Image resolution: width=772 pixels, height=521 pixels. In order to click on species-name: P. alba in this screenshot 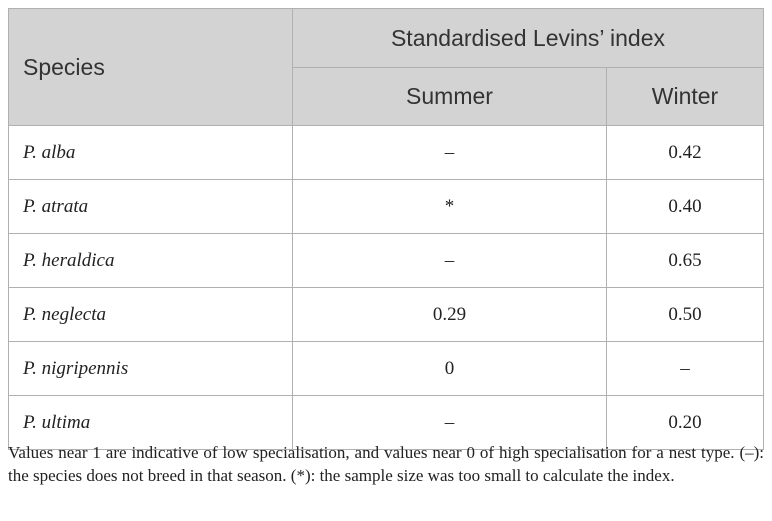, I will do `click(150, 152)`.